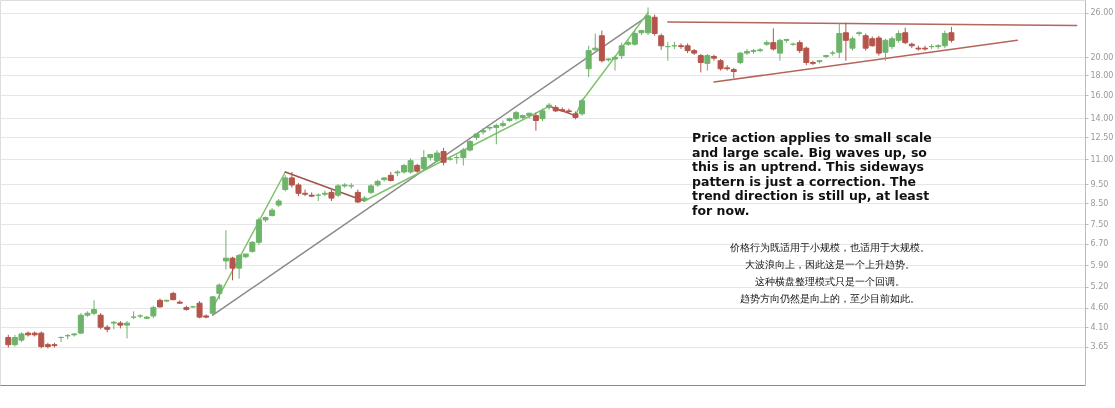 The height and width of the screenshot is (408, 1115). What do you see at coordinates (1099, 287) in the screenshot?
I see `y-tick-label: 5.20` at bounding box center [1099, 287].